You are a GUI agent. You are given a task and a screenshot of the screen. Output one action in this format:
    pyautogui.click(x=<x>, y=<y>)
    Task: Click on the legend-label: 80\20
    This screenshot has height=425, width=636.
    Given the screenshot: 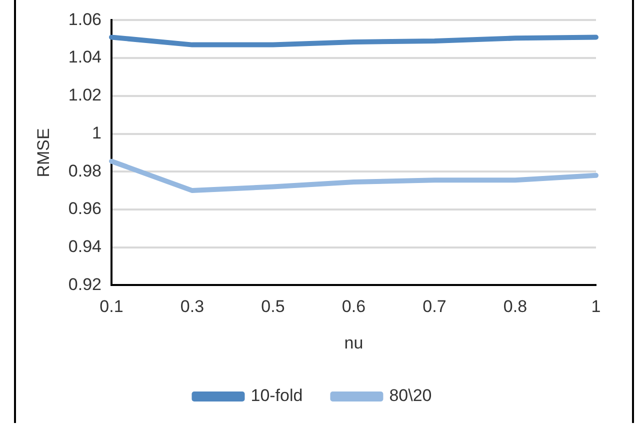 What is the action you would take?
    pyautogui.click(x=410, y=396)
    